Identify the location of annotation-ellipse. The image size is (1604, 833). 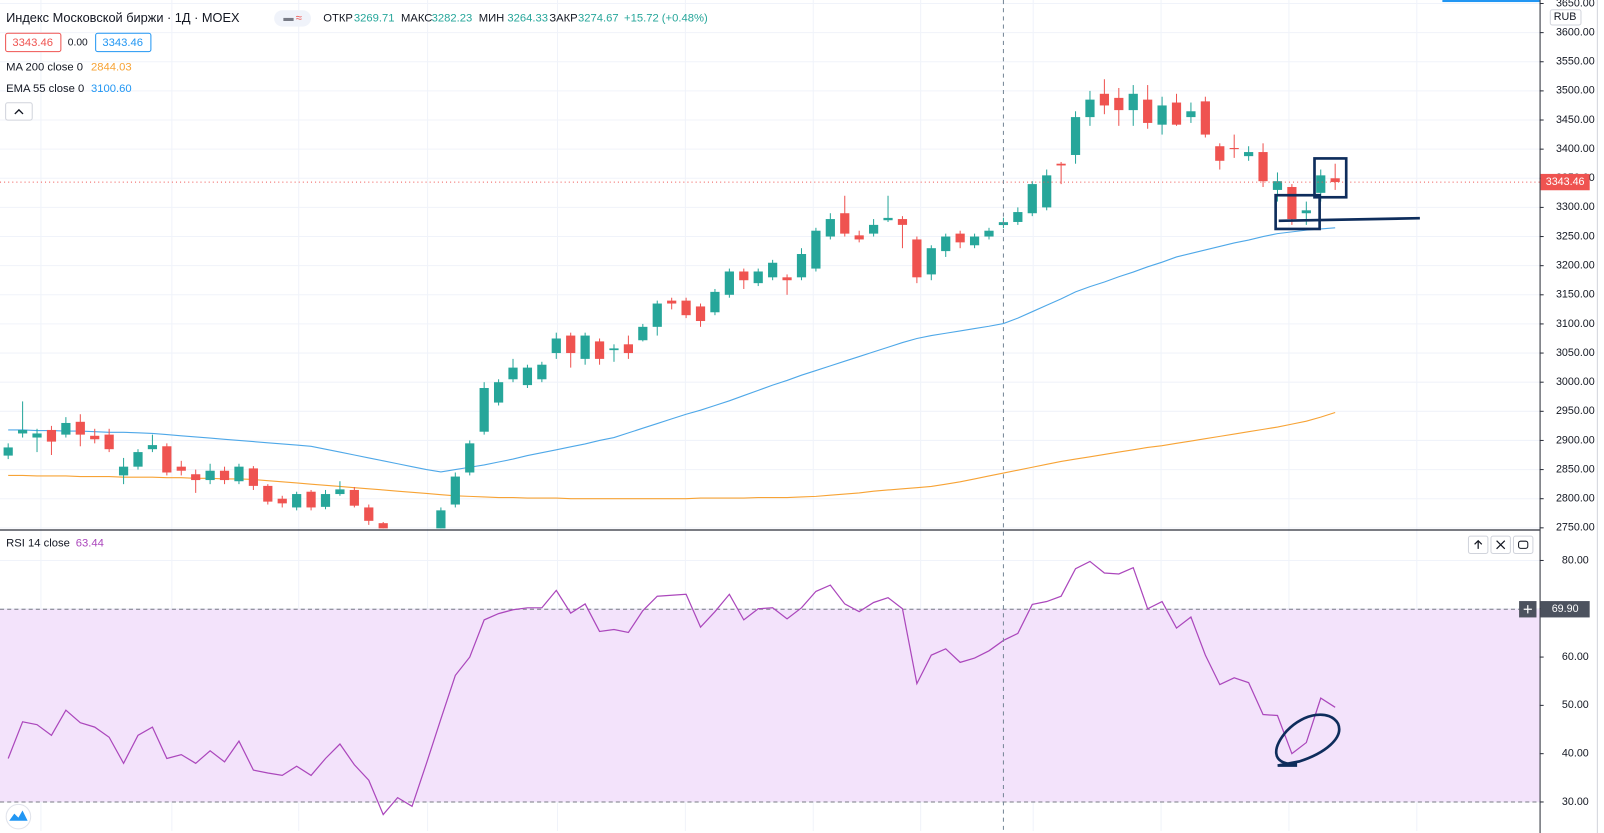
(1307, 740).